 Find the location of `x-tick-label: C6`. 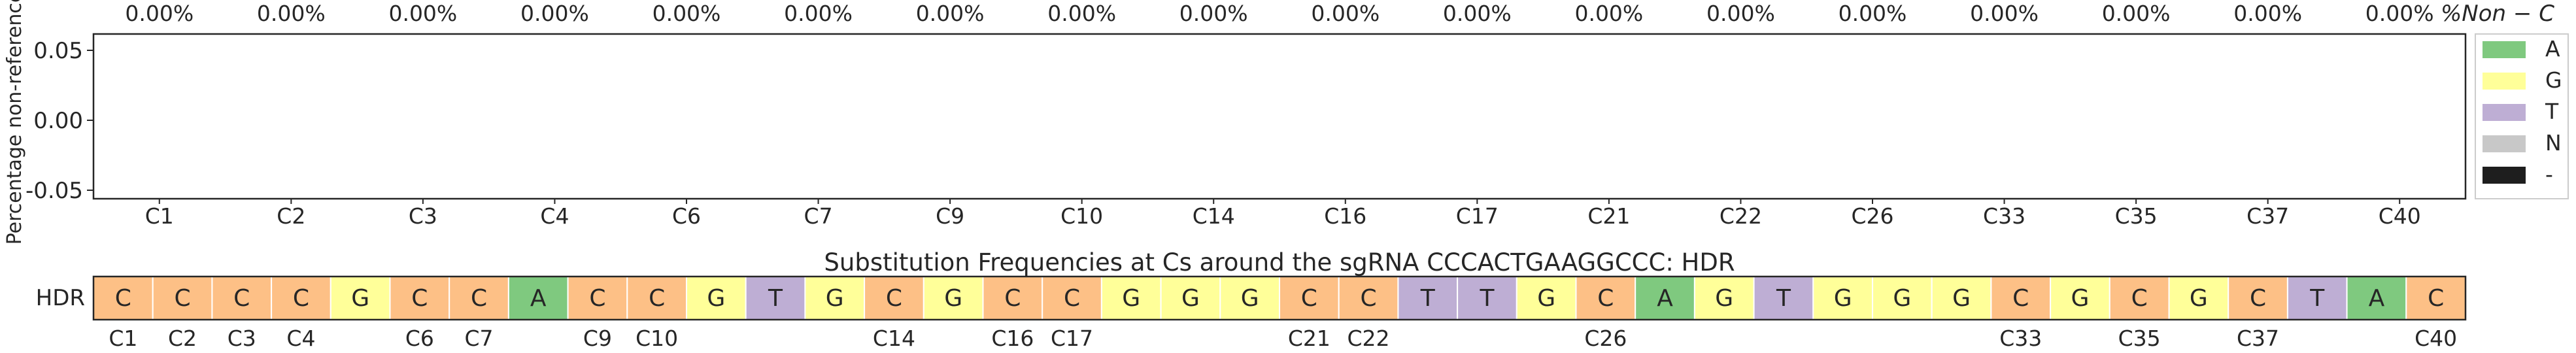

x-tick-label: C6 is located at coordinates (686, 216).